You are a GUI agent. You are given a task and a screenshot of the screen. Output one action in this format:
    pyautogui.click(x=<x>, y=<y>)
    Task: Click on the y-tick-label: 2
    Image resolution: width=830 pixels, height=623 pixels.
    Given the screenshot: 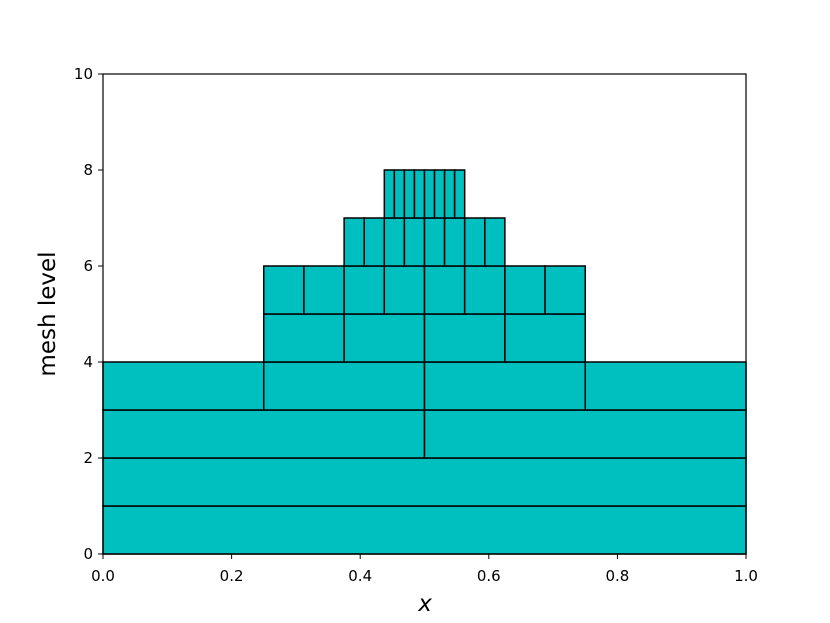 What is the action you would take?
    pyautogui.click(x=88, y=458)
    